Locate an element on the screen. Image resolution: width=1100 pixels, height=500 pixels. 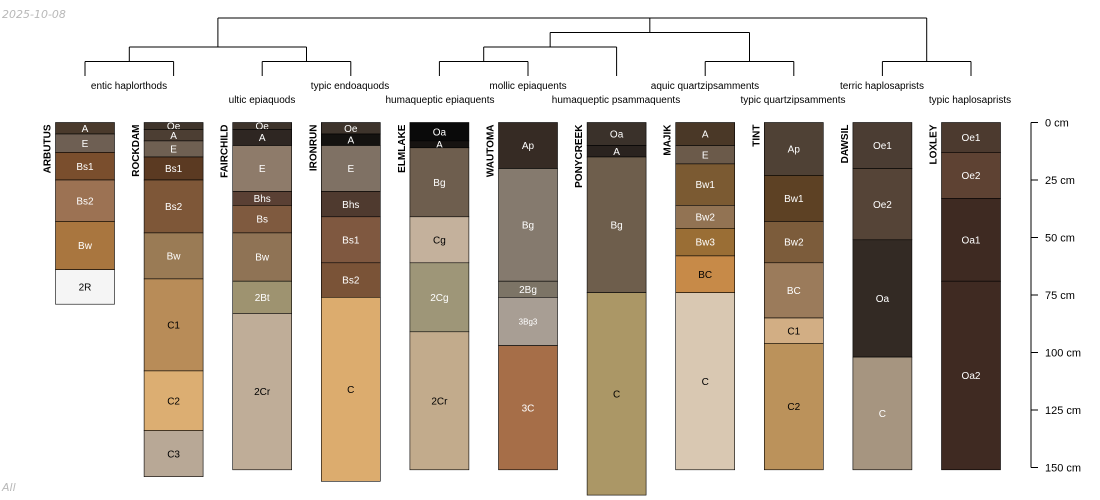
profile-loxley: Oe1 Oe2 Oa1 Oa2 LOXLEY is located at coordinates (965, 296).